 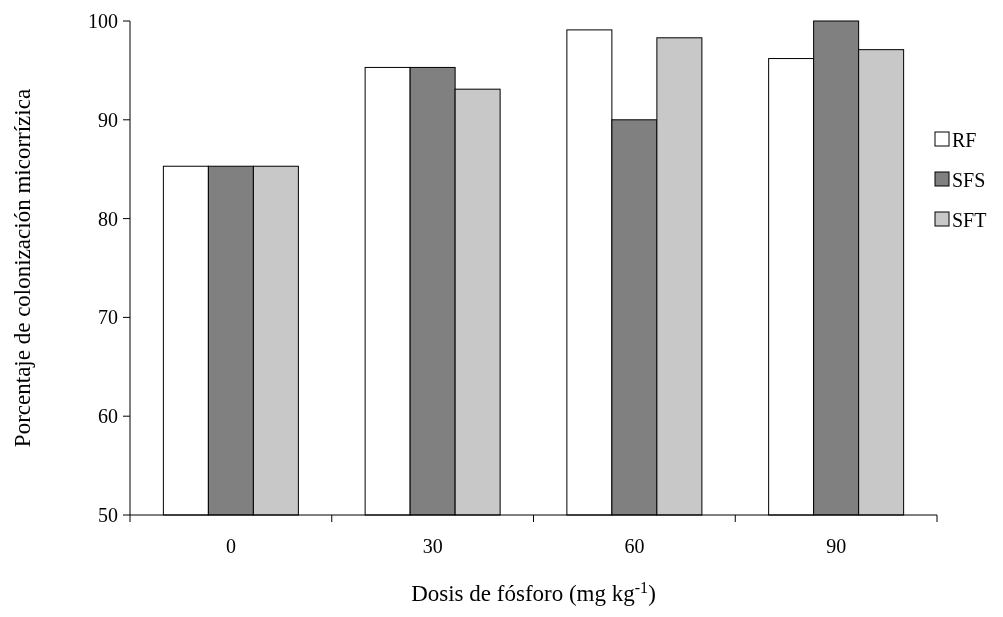 What do you see at coordinates (108, 317) in the screenshot?
I see `y-tick-label: 70` at bounding box center [108, 317].